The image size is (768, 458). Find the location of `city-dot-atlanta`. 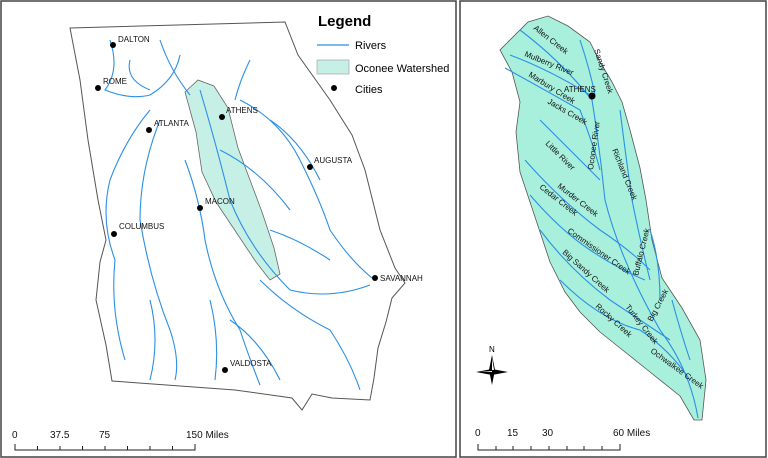

city-dot-atlanta is located at coordinates (149, 130).